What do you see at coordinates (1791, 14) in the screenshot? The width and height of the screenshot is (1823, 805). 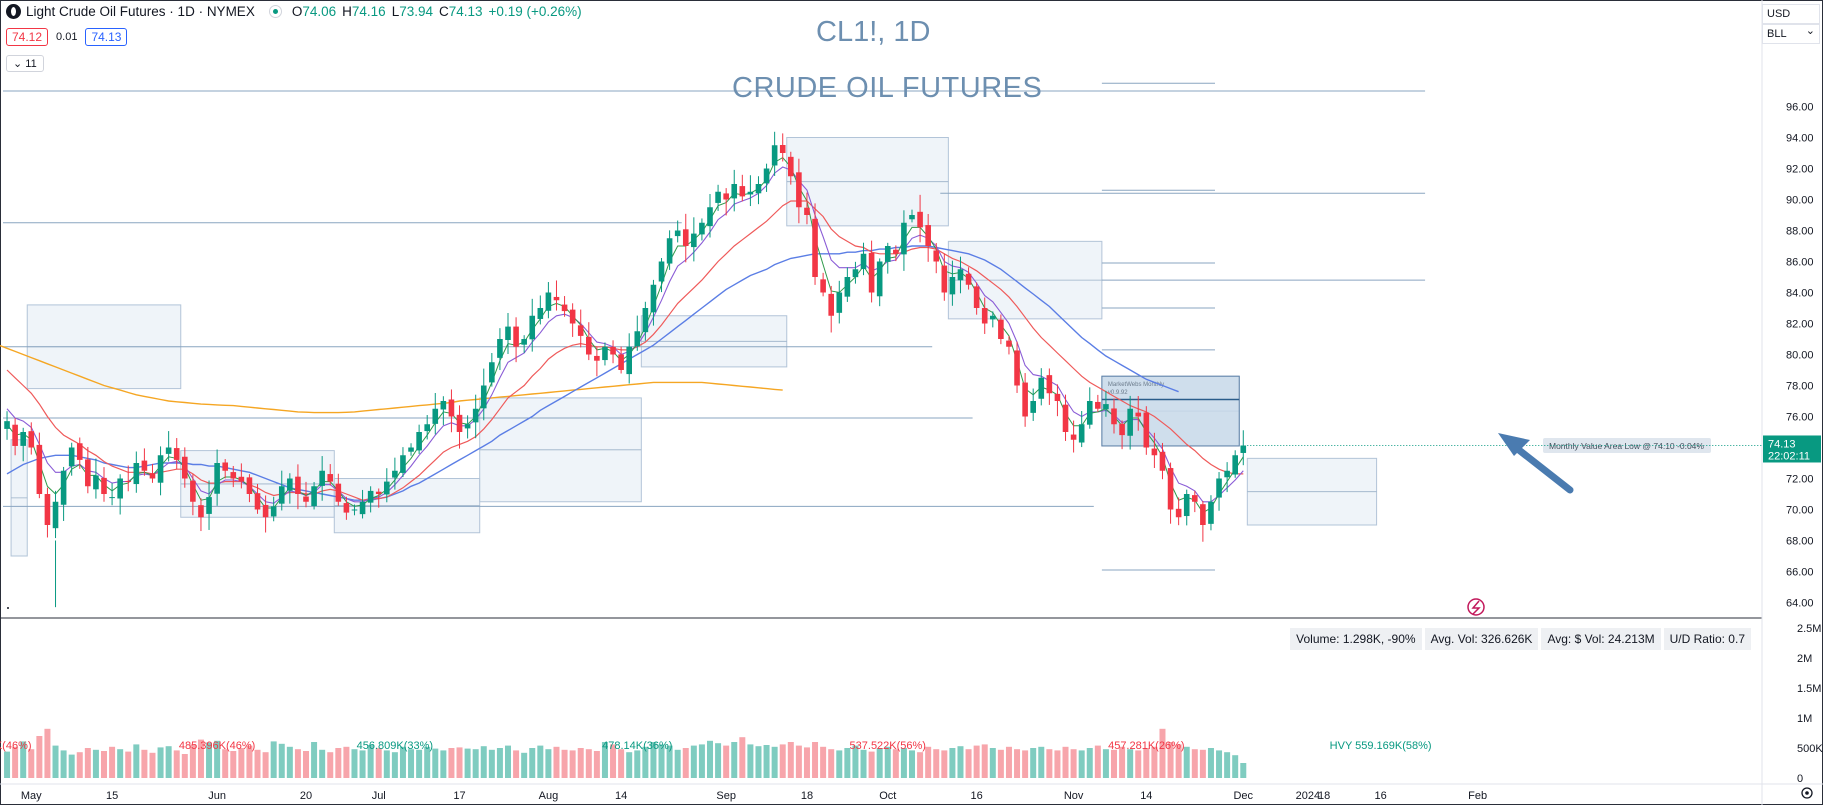 I see `currency-select: USD` at bounding box center [1791, 14].